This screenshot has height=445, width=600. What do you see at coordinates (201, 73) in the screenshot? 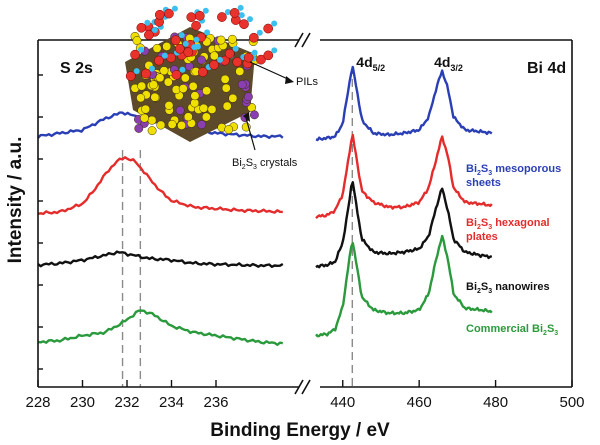
I see `crystal-illustration` at bounding box center [201, 73].